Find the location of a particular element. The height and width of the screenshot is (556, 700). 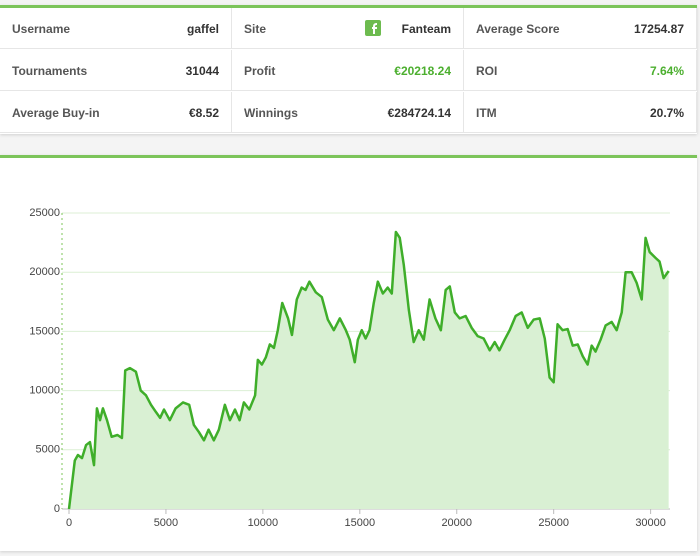

stat-cell: Average Score 17254.87 is located at coordinates (580, 28).